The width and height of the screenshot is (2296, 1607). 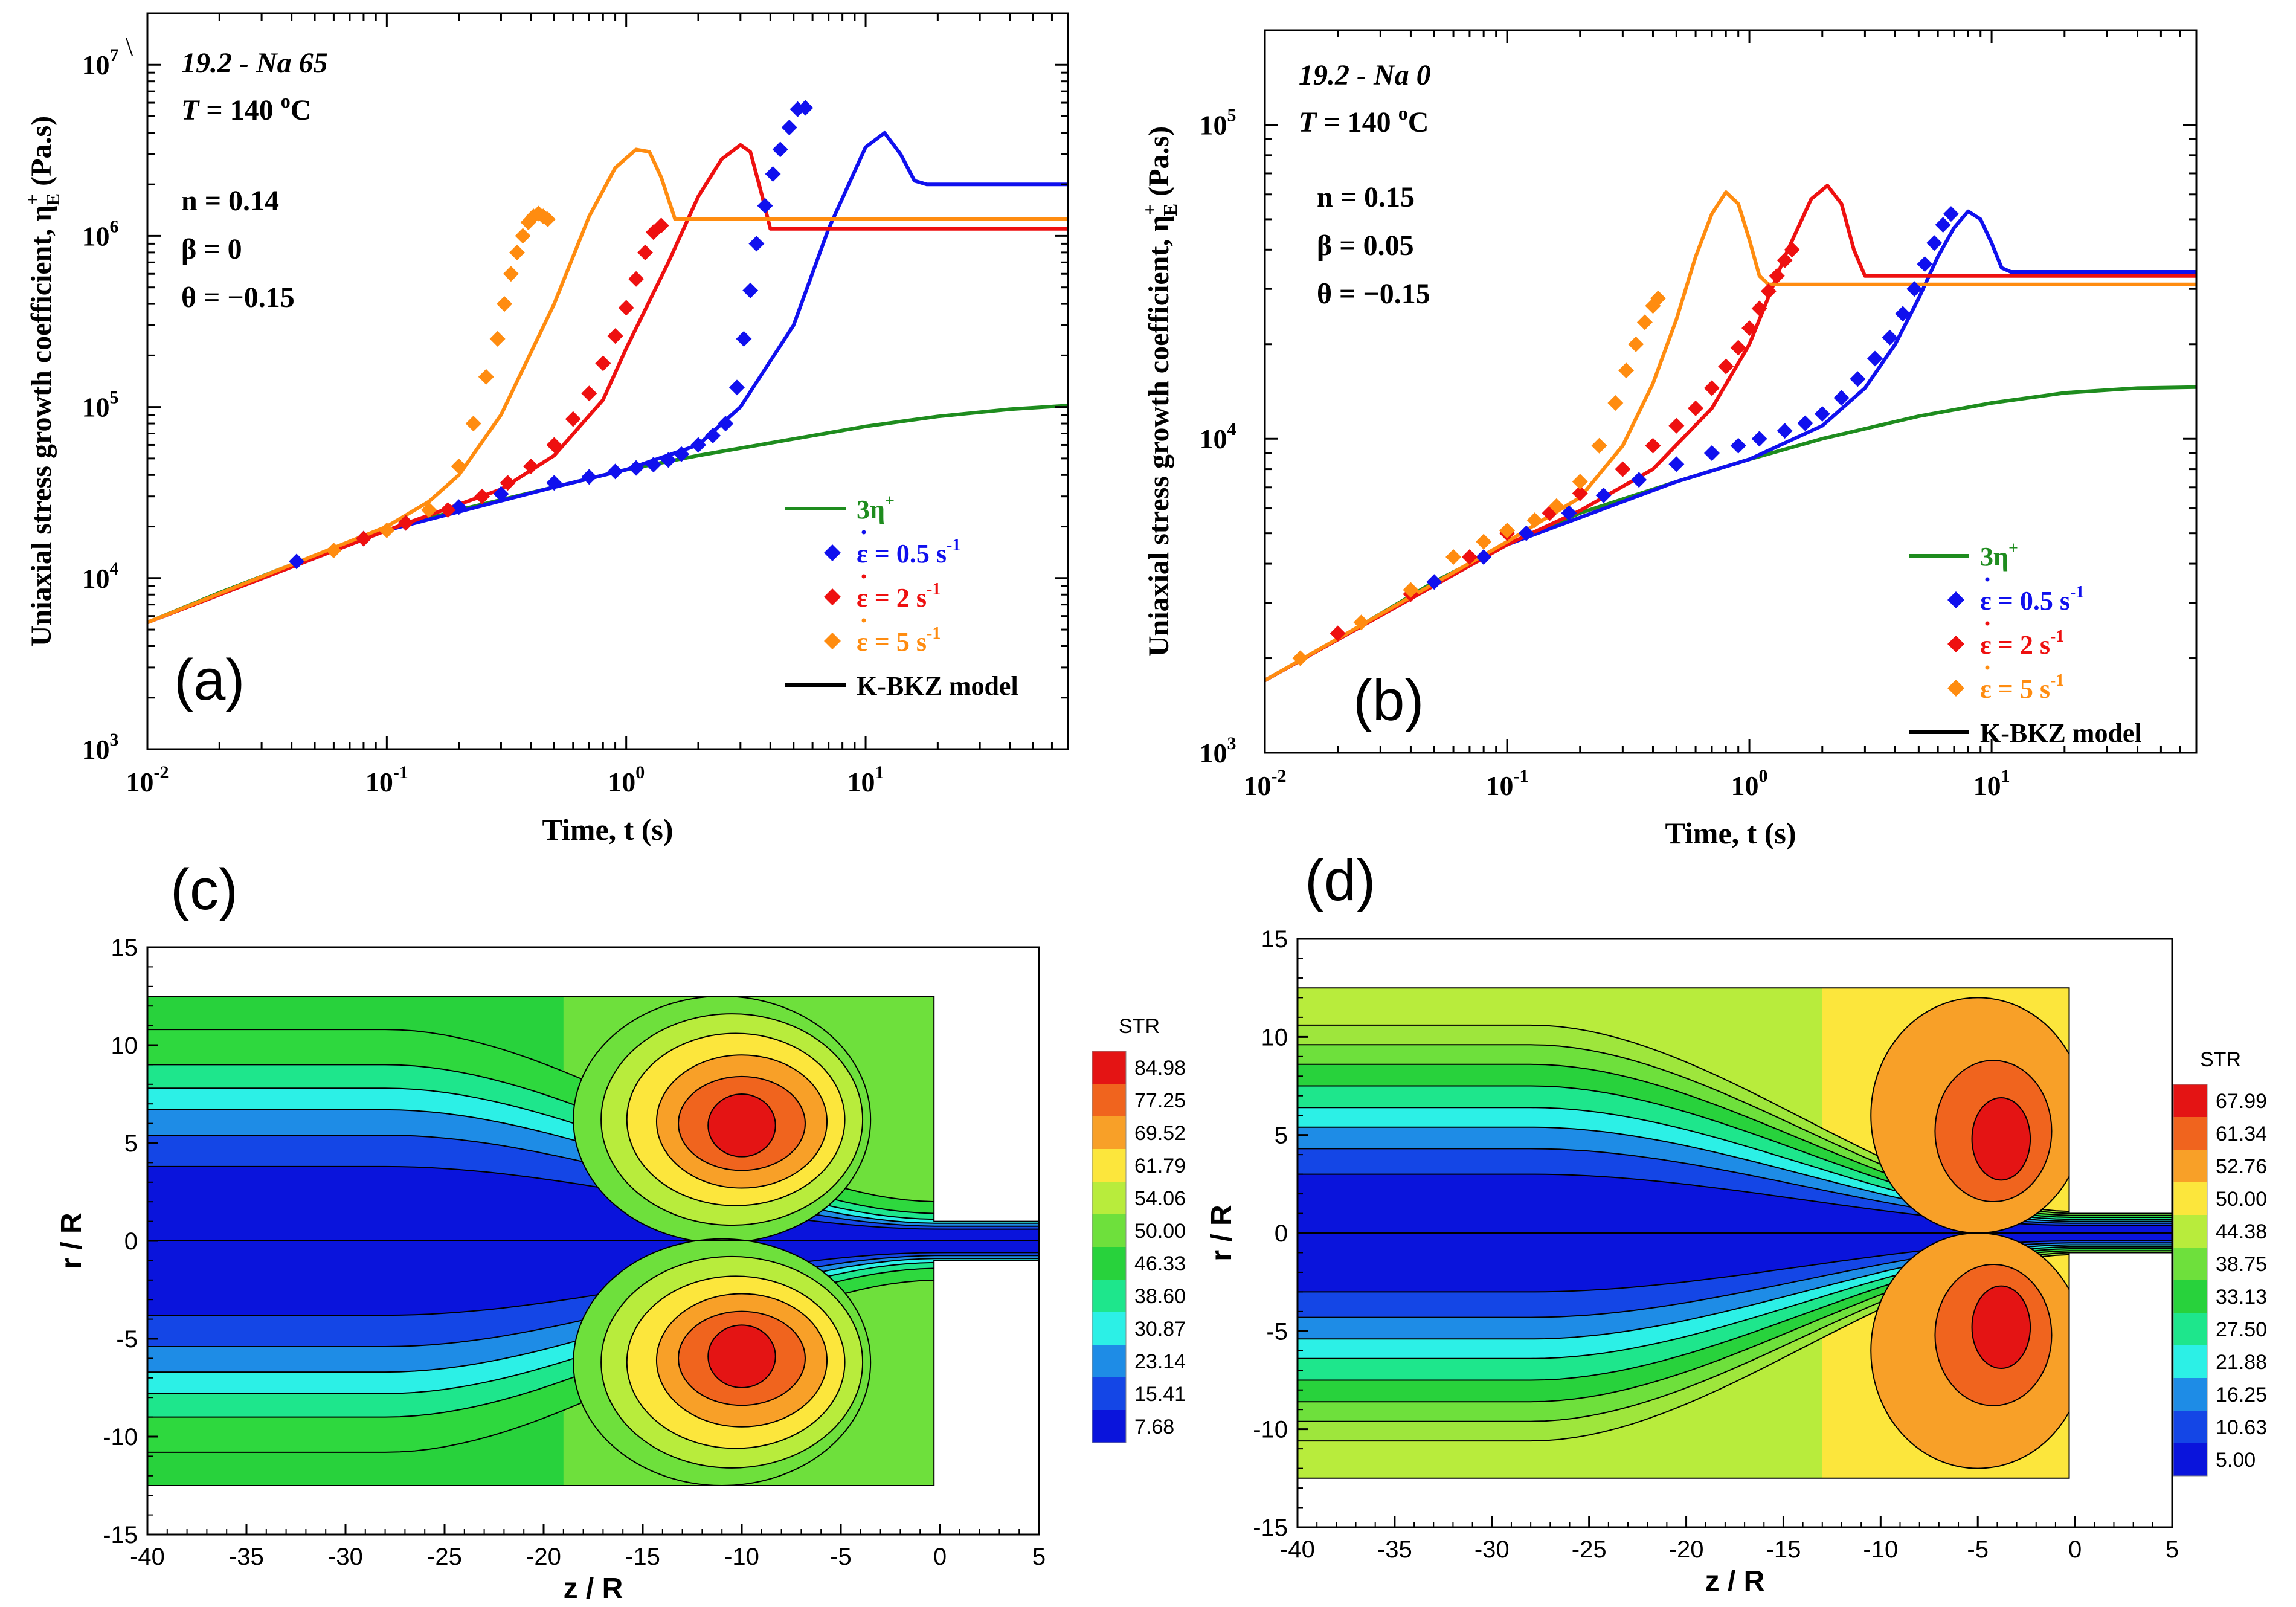 I want to click on degree-sign: o, so click(x=1403, y=113).